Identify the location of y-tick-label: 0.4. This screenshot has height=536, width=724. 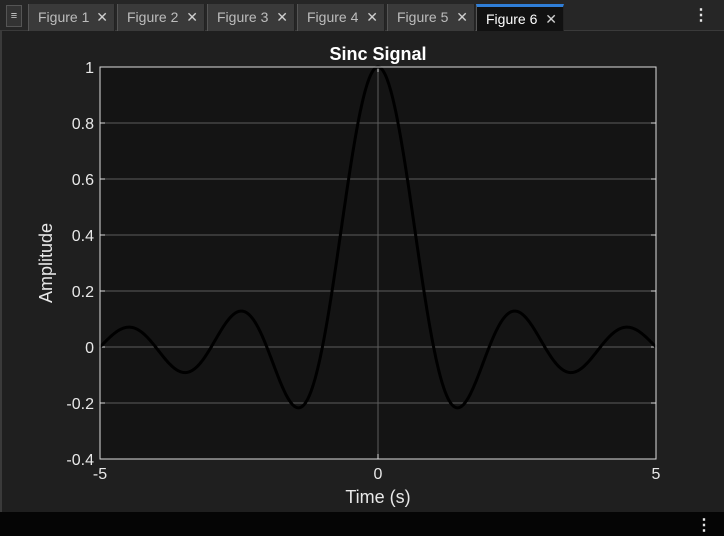
(83, 236).